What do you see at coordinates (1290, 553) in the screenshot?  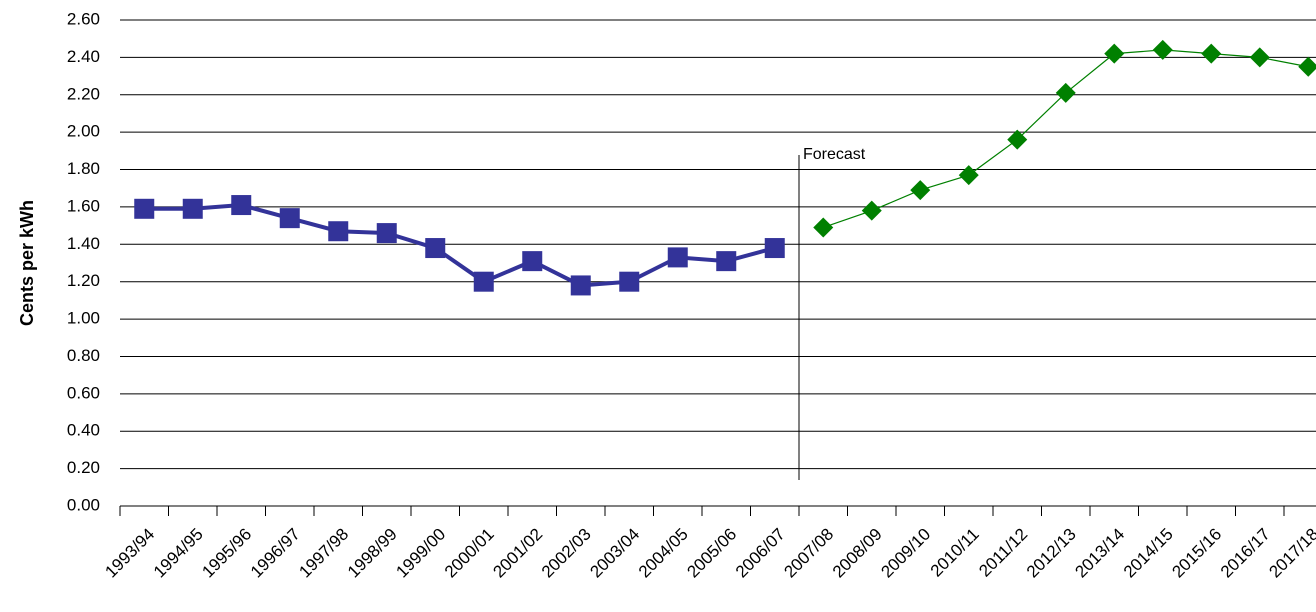 I see `x-tick-label: 2017/18` at bounding box center [1290, 553].